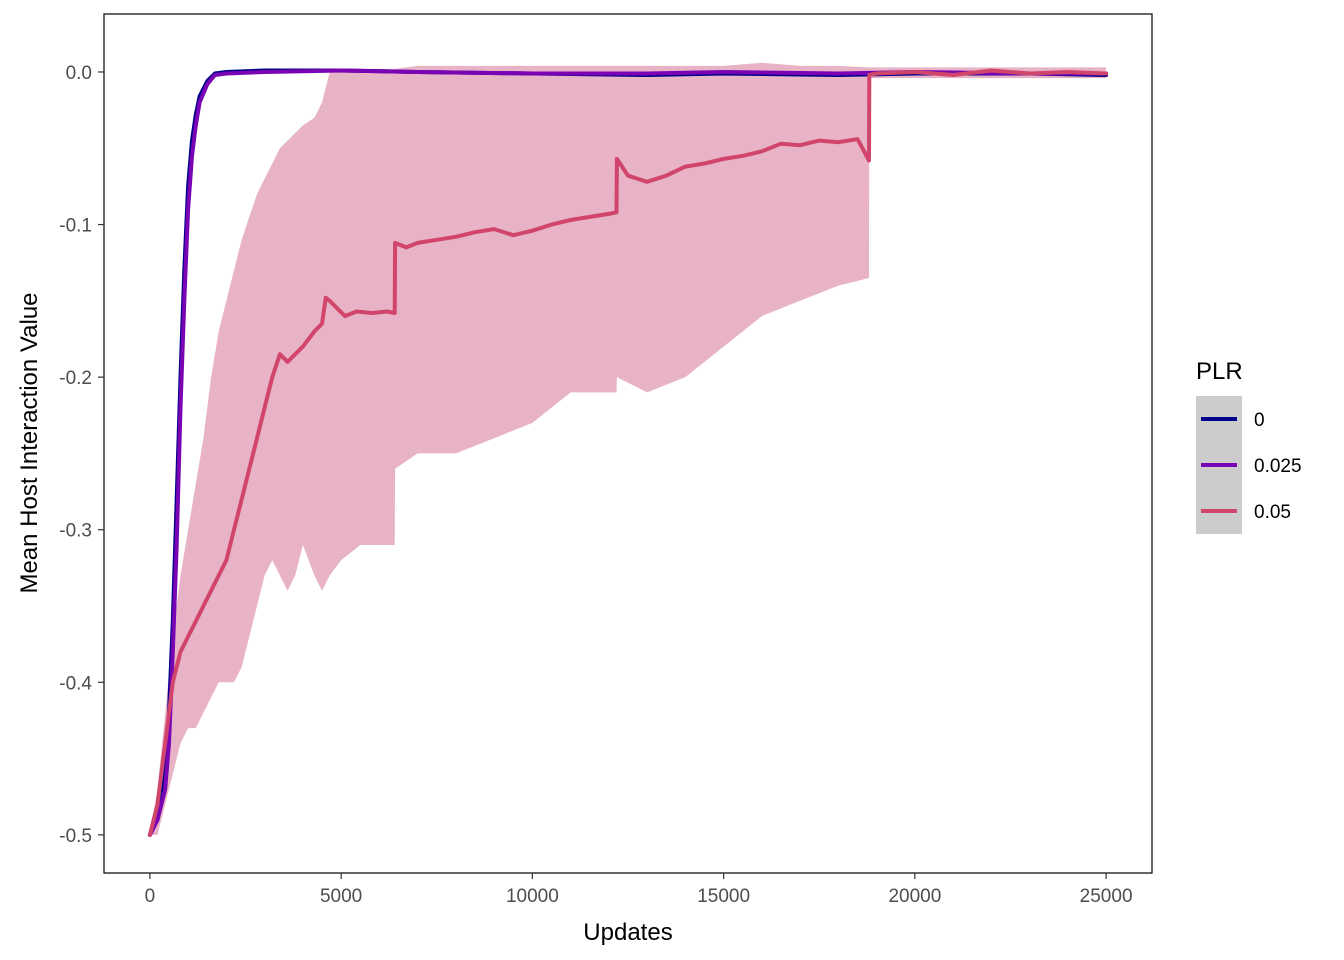 This screenshot has height=960, width=1344. What do you see at coordinates (75, 836) in the screenshot?
I see `y-tick-label: -0.5` at bounding box center [75, 836].